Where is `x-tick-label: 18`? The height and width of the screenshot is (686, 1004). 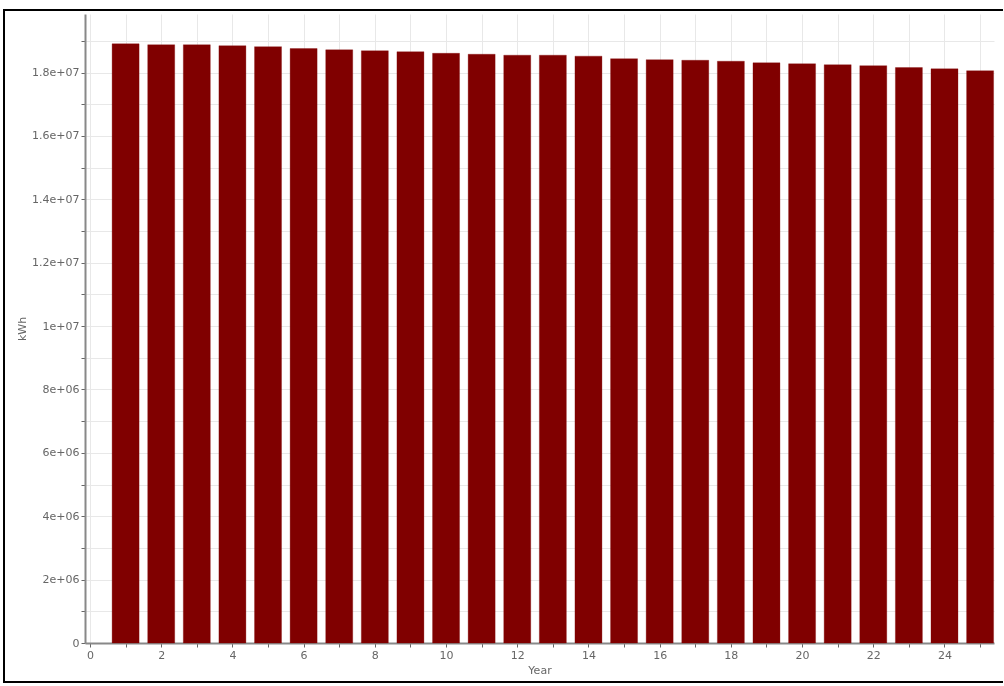
x-tick-label: 18 is located at coordinates (731, 655).